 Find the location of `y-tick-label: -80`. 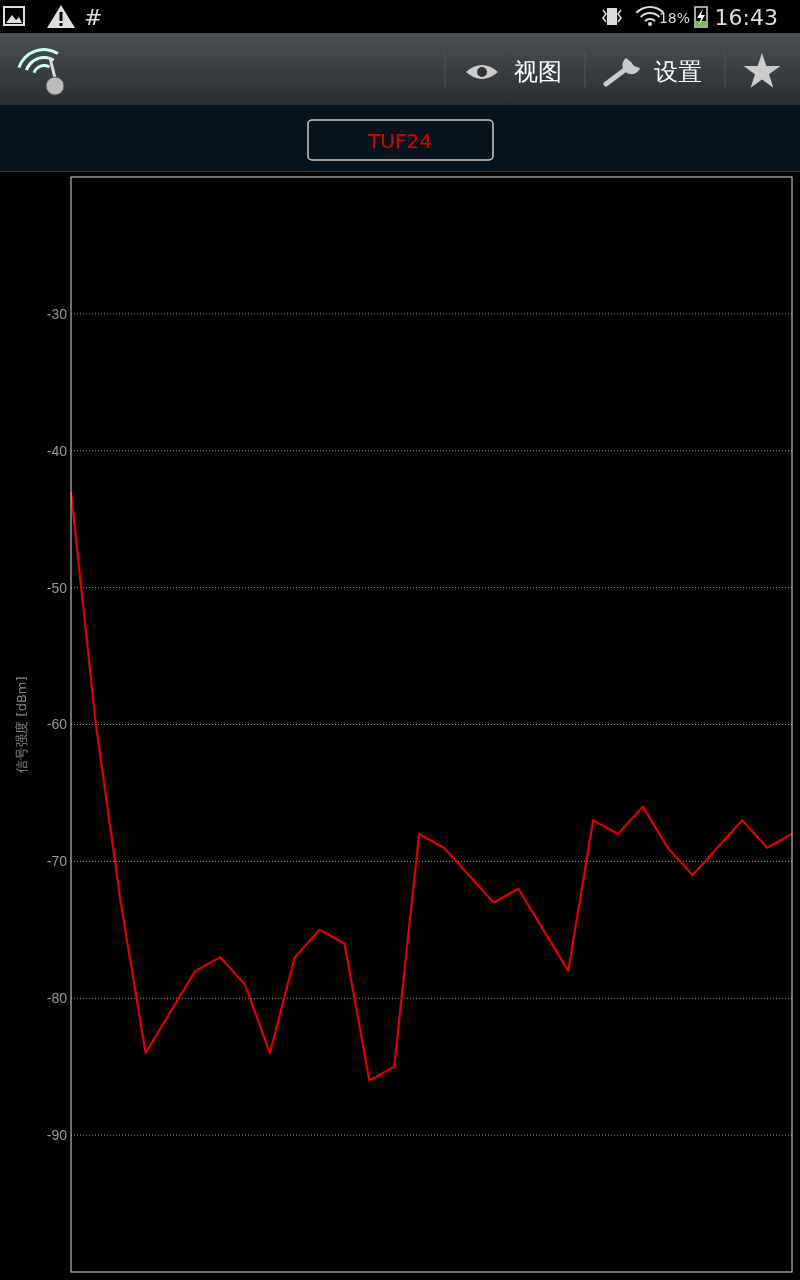

y-tick-label: -80 is located at coordinates (57, 998).